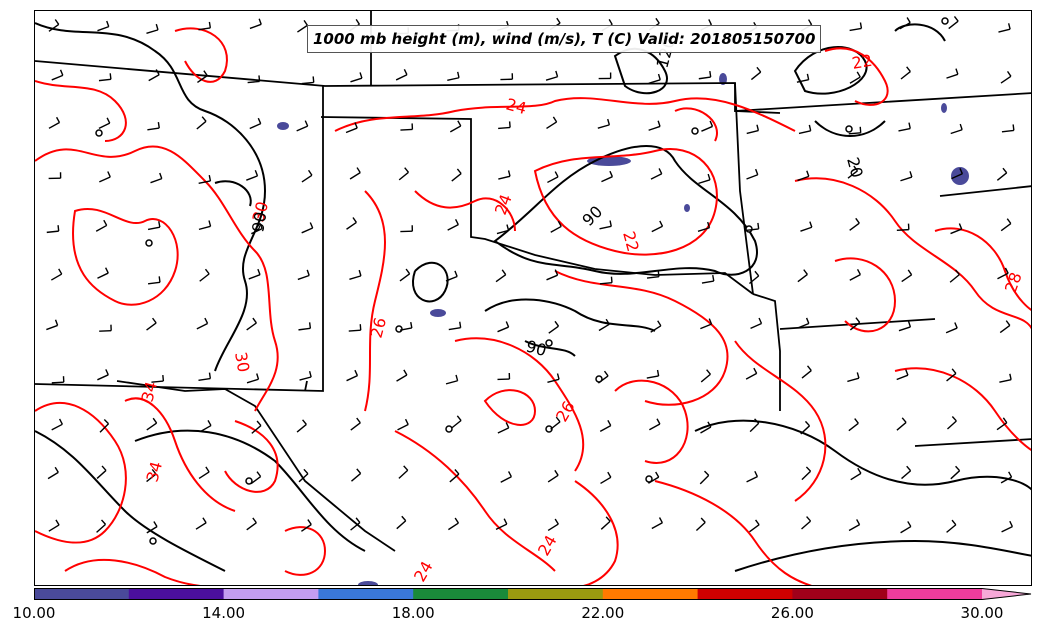 The image size is (1041, 633). Describe the element at coordinates (631, 241) in the screenshot. I see `temp-label-22-oklahoma: 22` at that location.